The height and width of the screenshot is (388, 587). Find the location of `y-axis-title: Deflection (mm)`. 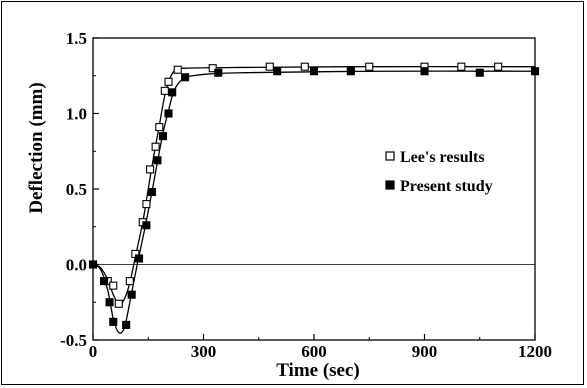

y-axis-title: Deflection (mm) is located at coordinates (36, 147).